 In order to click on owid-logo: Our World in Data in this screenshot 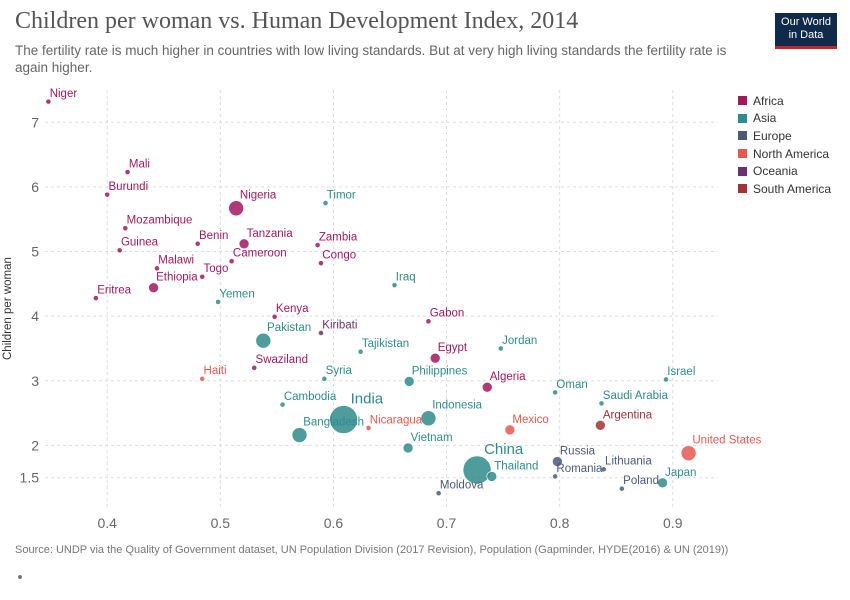, I will do `click(806, 31)`.